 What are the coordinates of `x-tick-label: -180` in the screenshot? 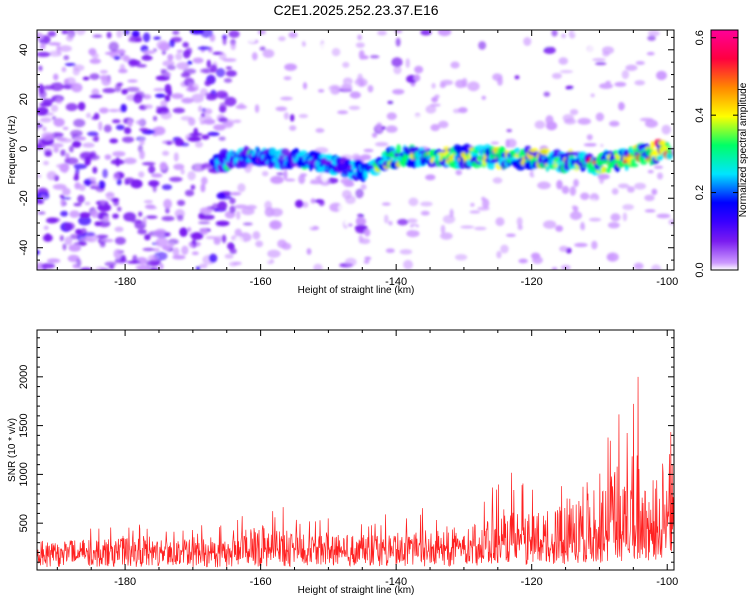 It's located at (125, 282).